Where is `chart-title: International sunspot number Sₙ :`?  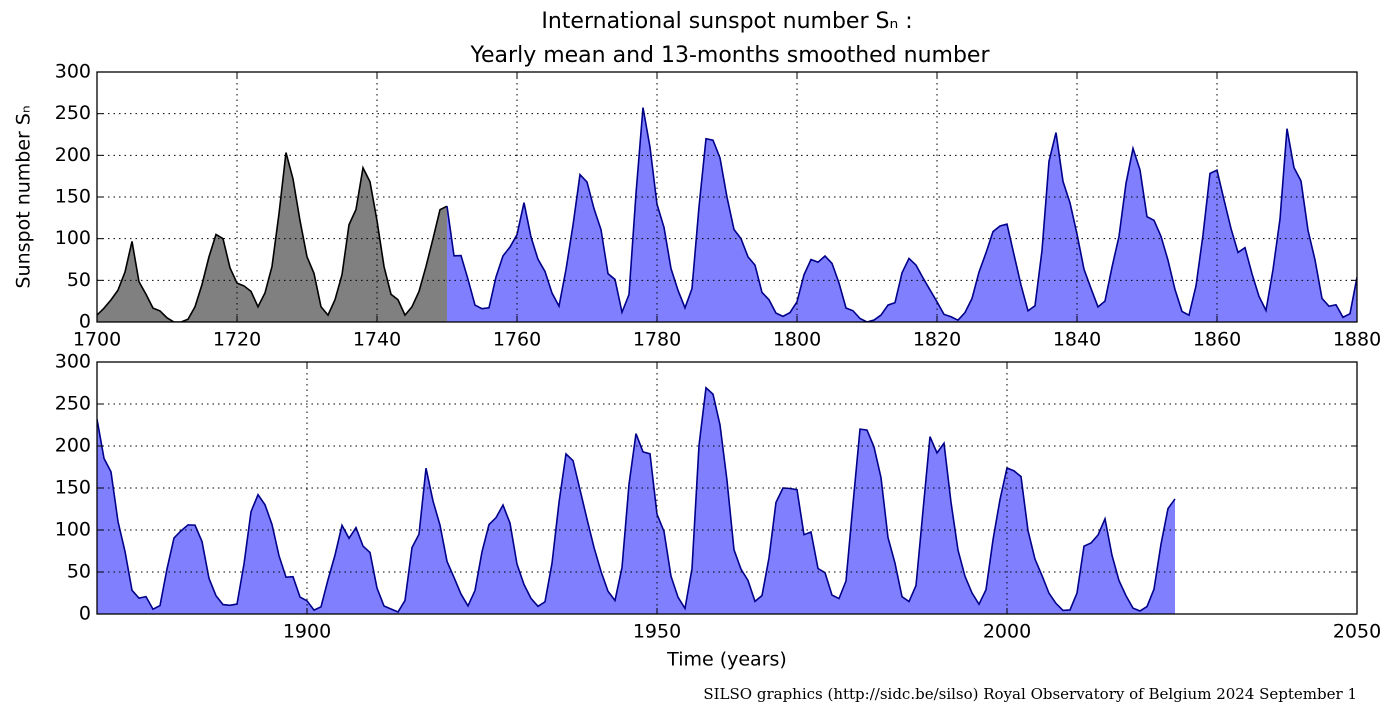 chart-title: International sunspot number Sₙ : is located at coordinates (726, 21).